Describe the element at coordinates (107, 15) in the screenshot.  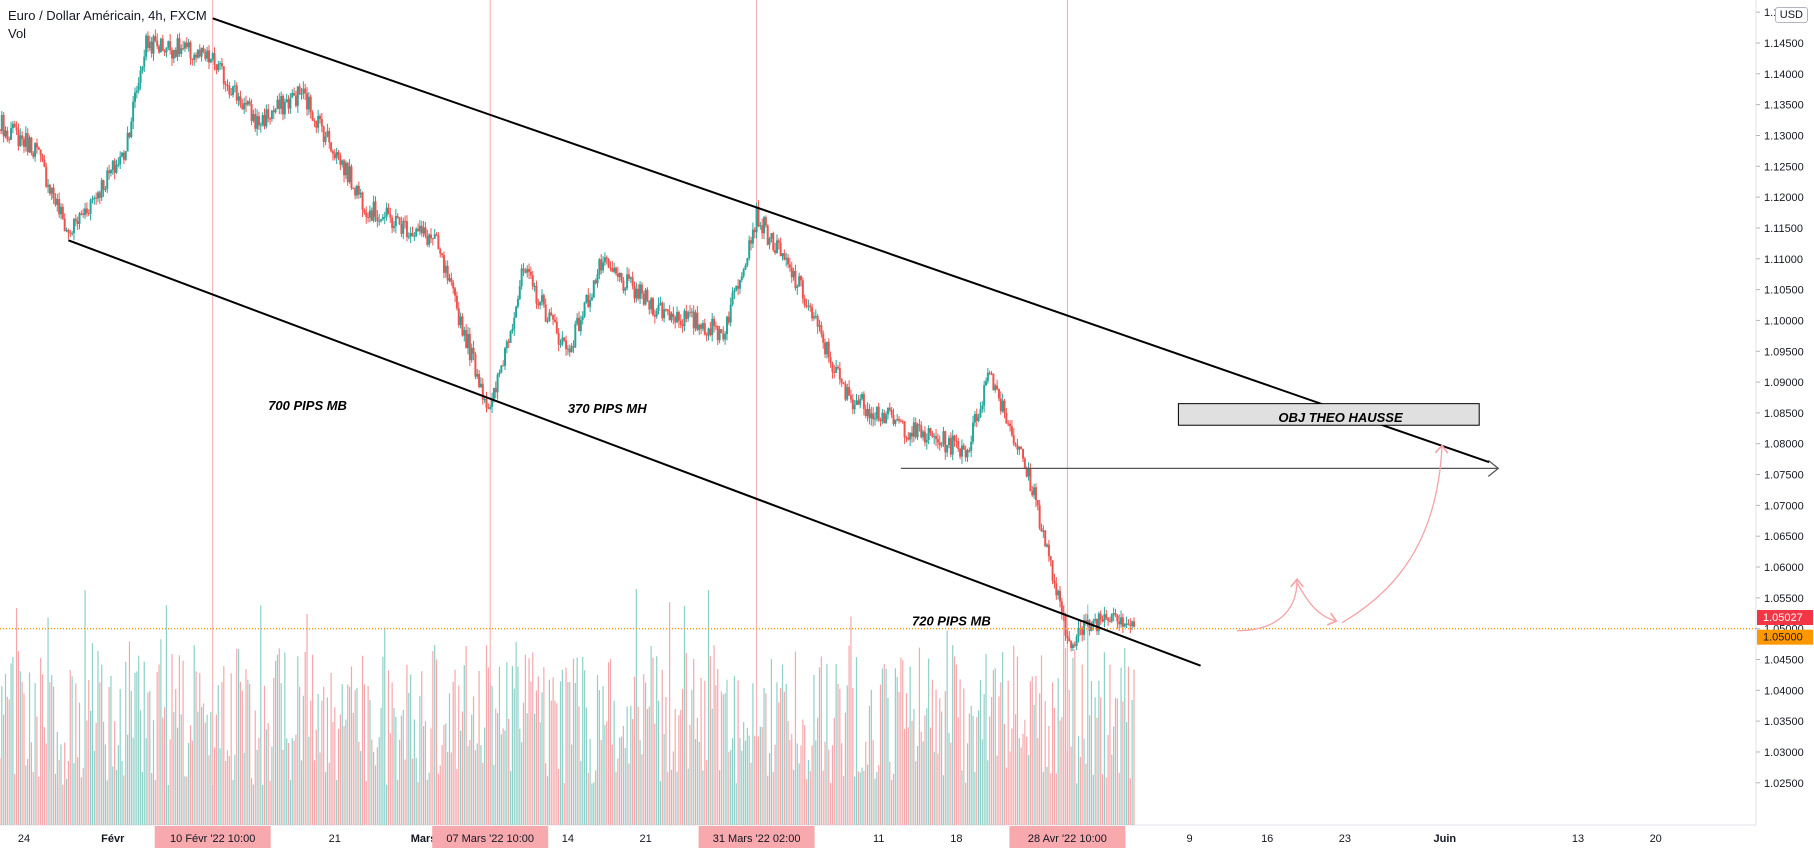
I see `symbol-title: Euro / Dollar Américain, 4h, FXCM` at that location.